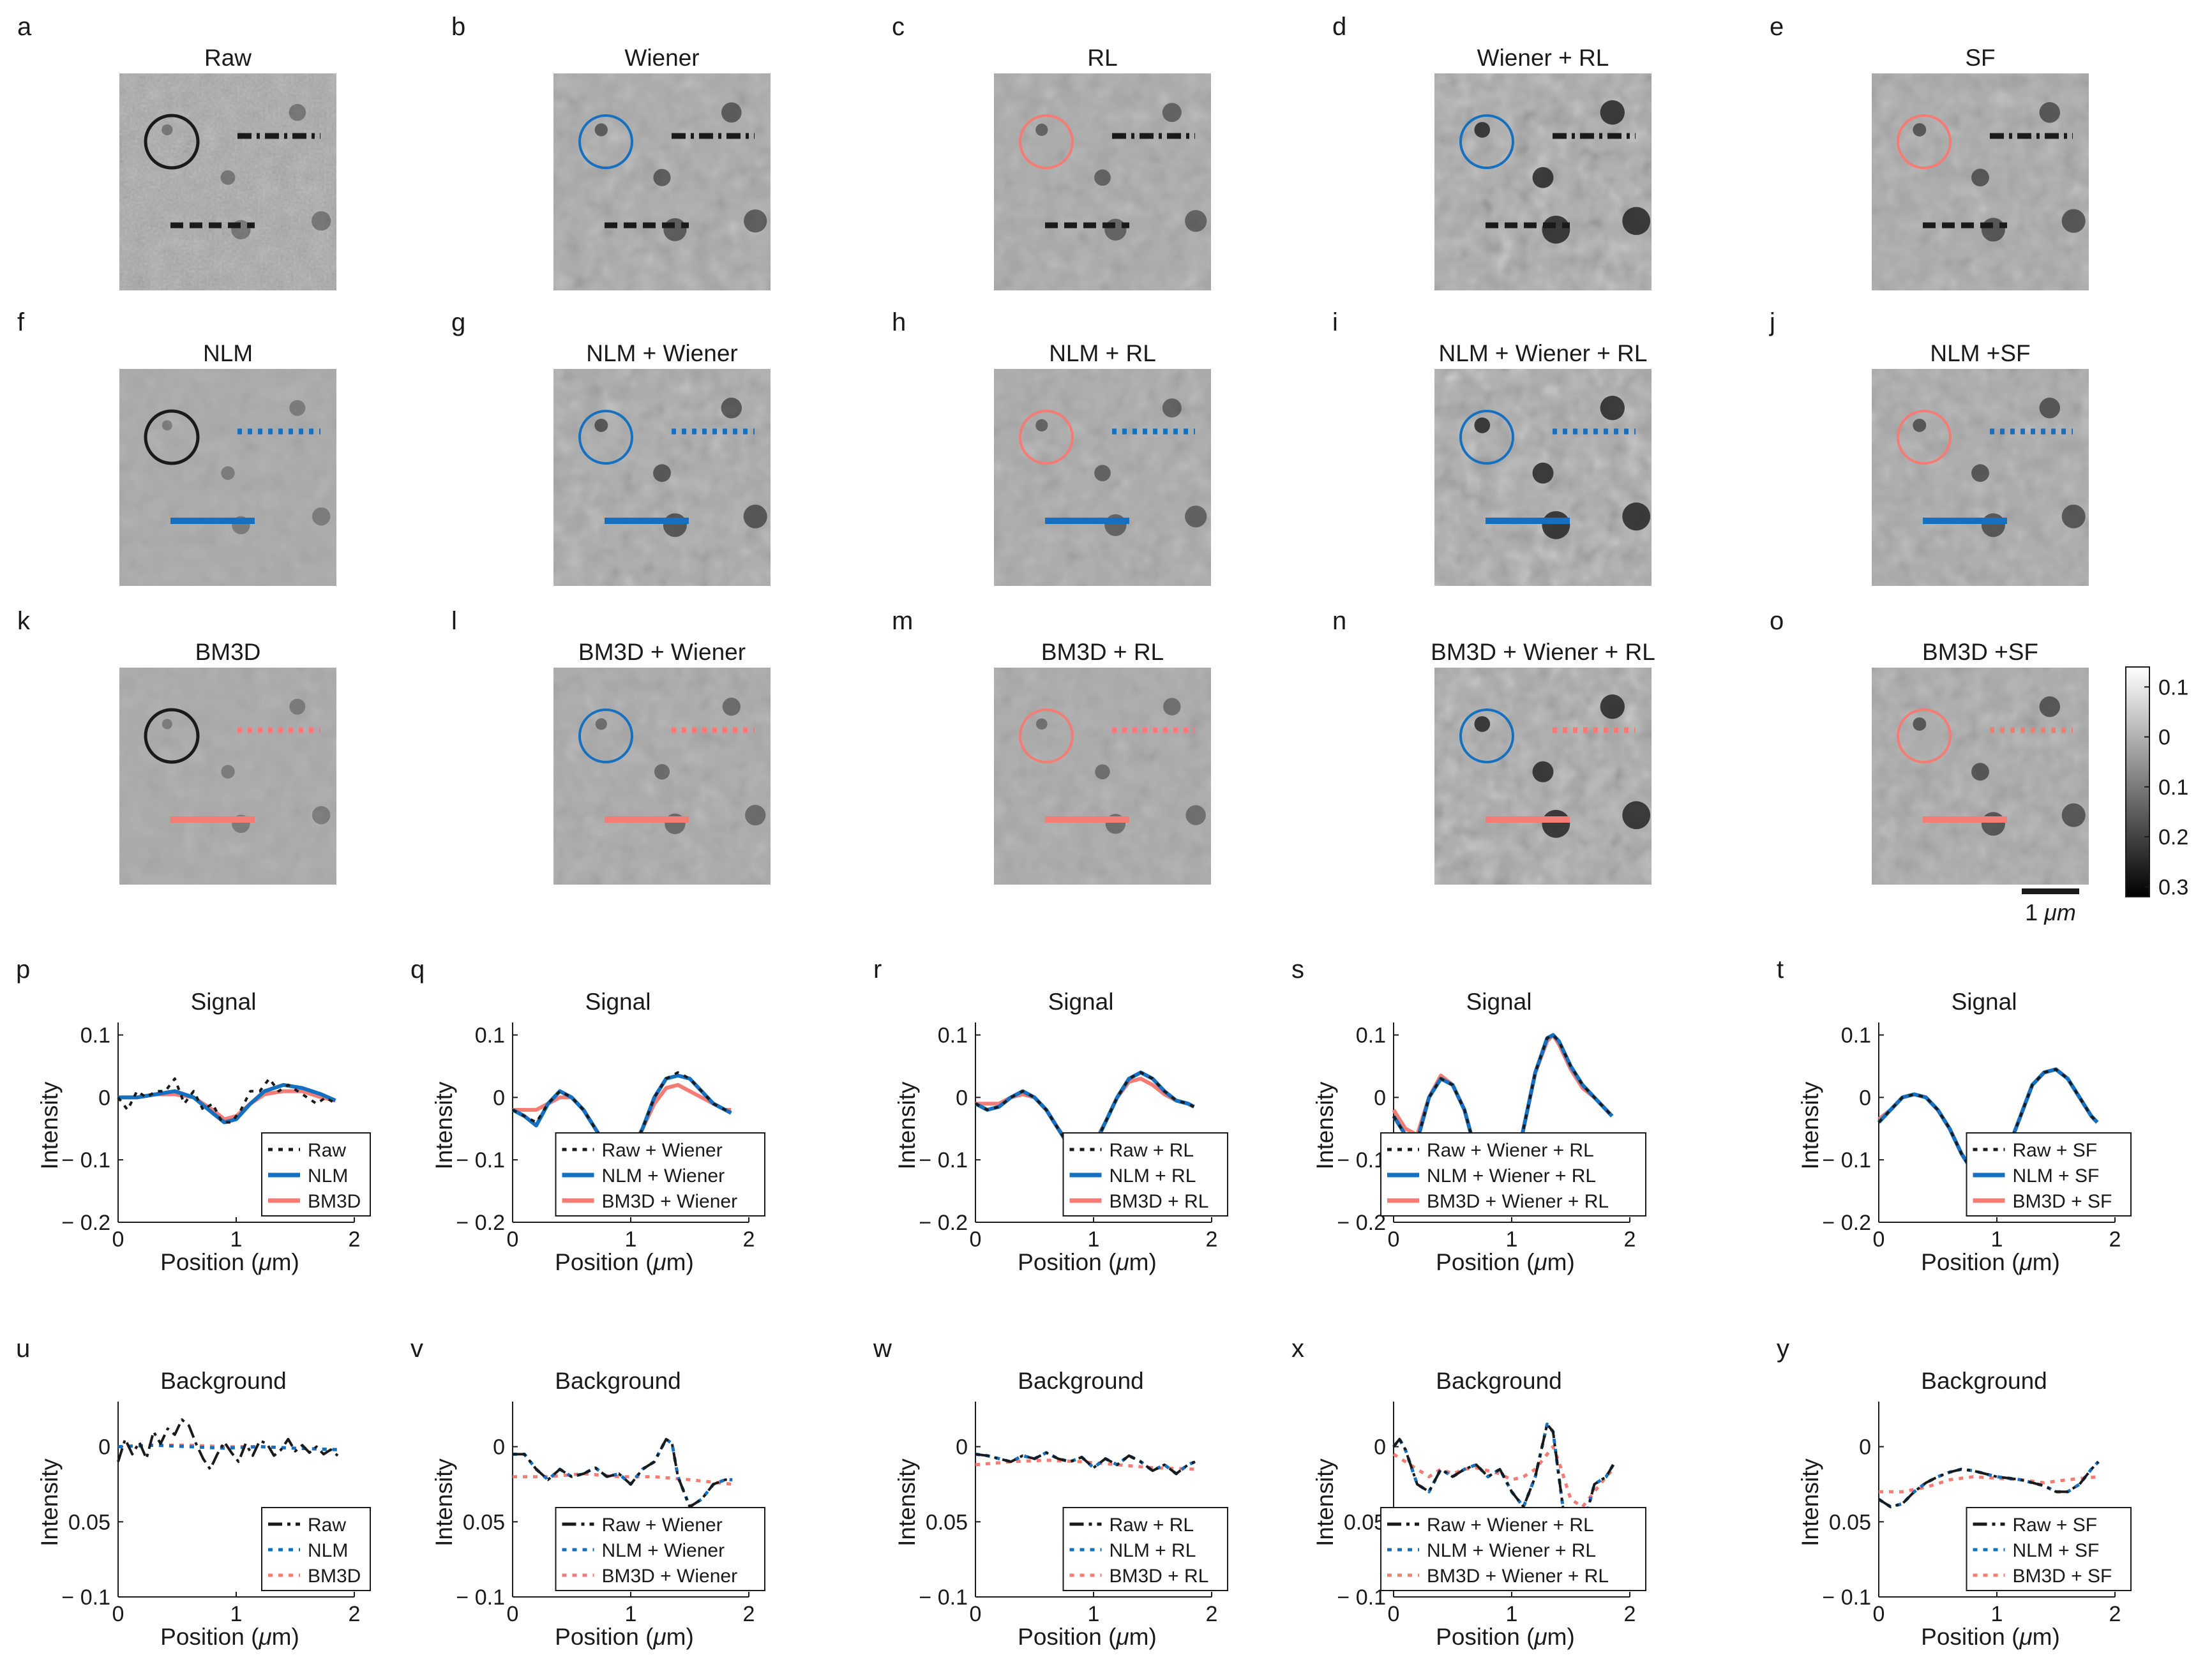 The image size is (2212, 1655). What do you see at coordinates (458, 322) in the screenshot?
I see `panel-letter: g` at bounding box center [458, 322].